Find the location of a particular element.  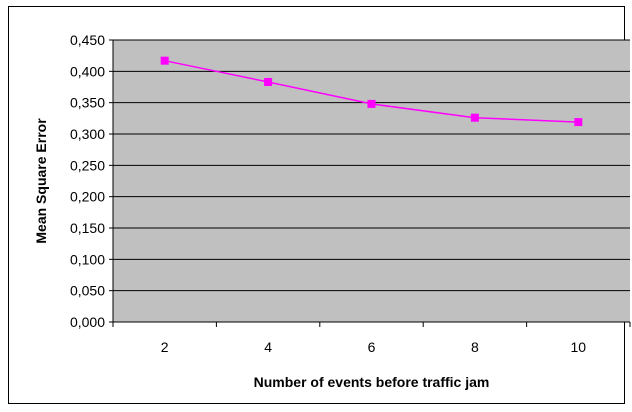

y-tick-label: 0,200 is located at coordinates (87, 197).